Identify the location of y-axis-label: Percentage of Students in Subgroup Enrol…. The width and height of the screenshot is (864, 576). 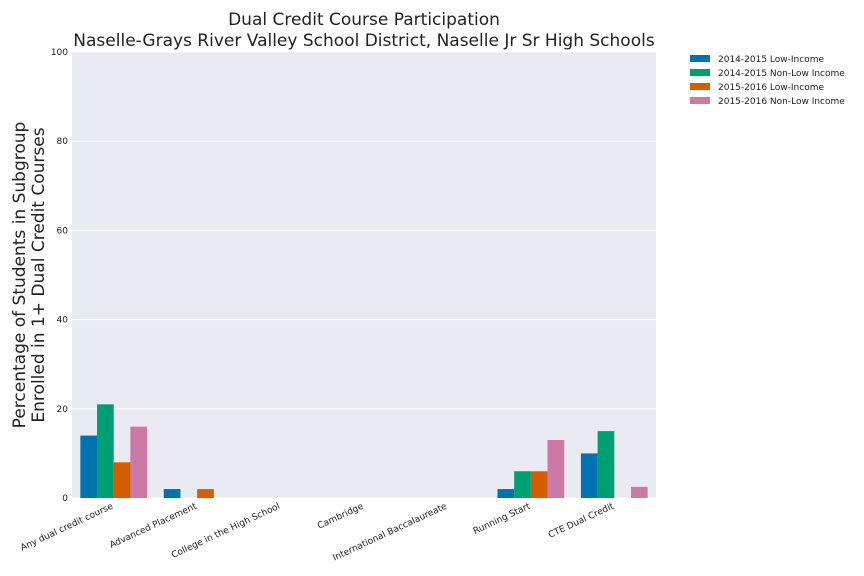
(29, 275).